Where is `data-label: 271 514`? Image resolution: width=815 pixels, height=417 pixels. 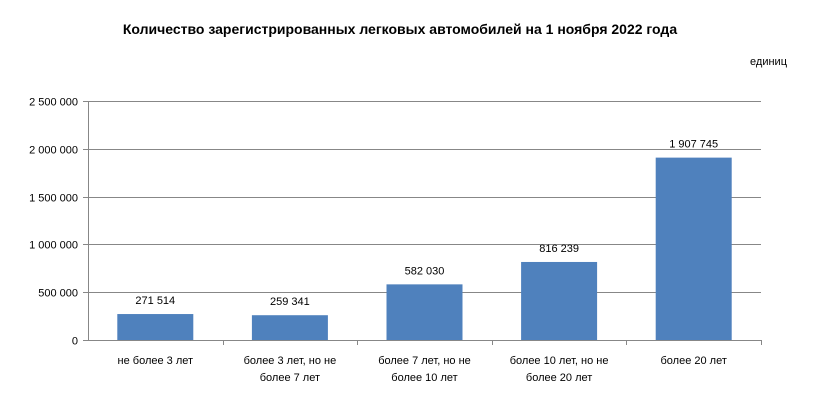 data-label: 271 514 is located at coordinates (155, 301).